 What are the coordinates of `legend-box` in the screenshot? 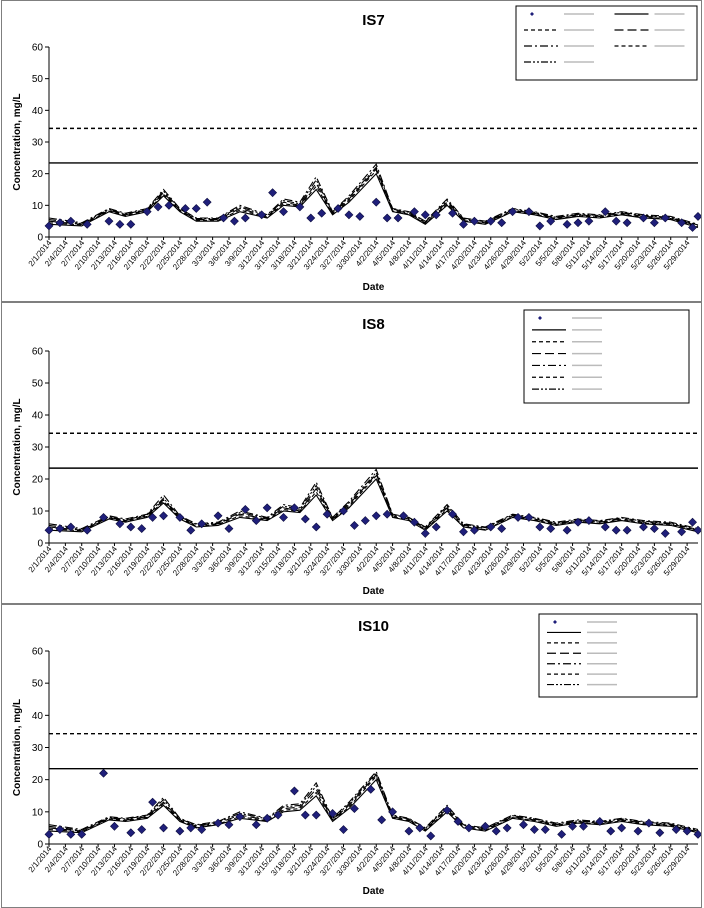 It's located at (618, 655).